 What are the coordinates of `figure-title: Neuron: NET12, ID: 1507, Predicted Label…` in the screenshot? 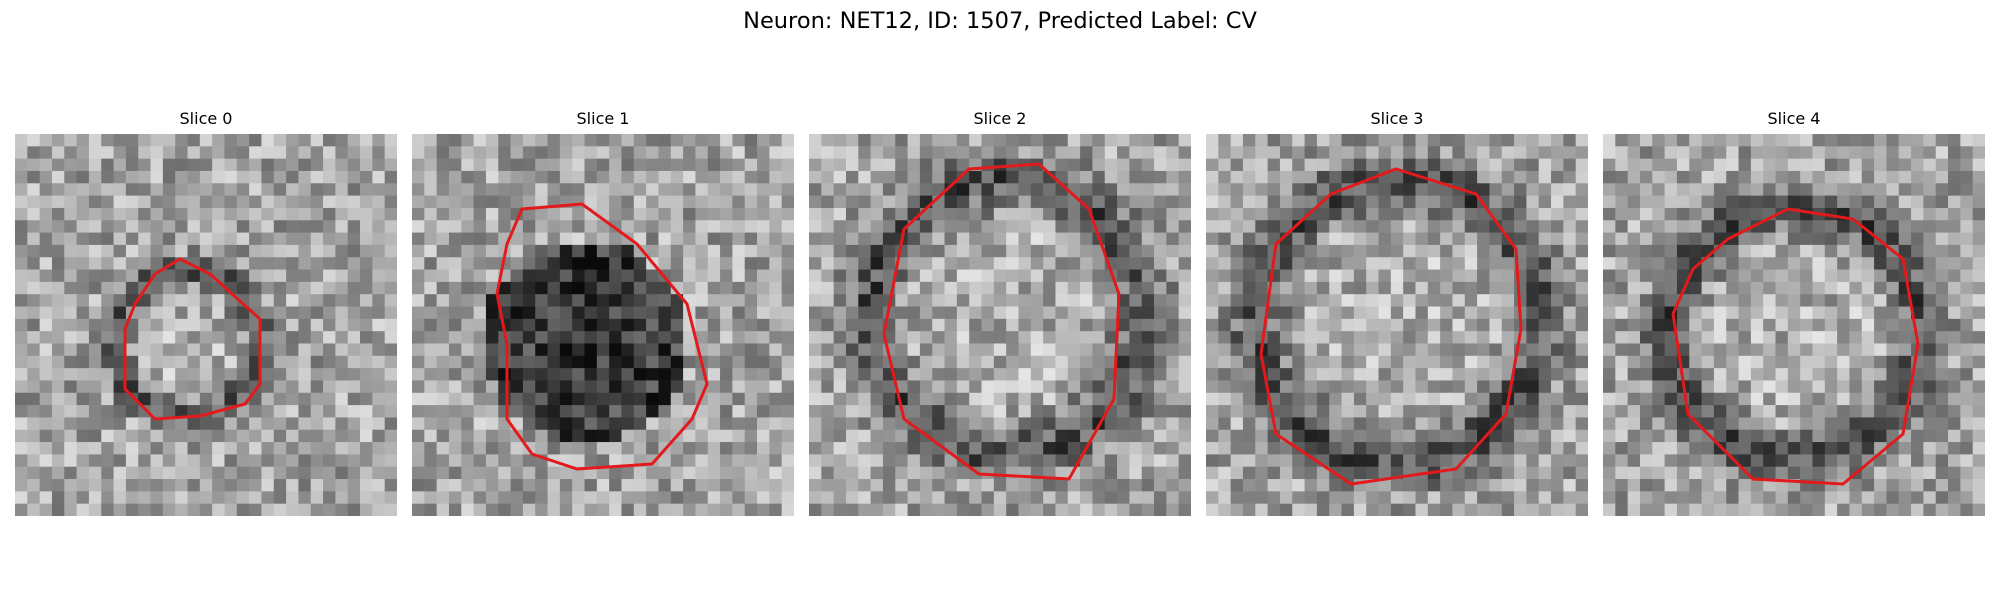 It's located at (1000, 21).